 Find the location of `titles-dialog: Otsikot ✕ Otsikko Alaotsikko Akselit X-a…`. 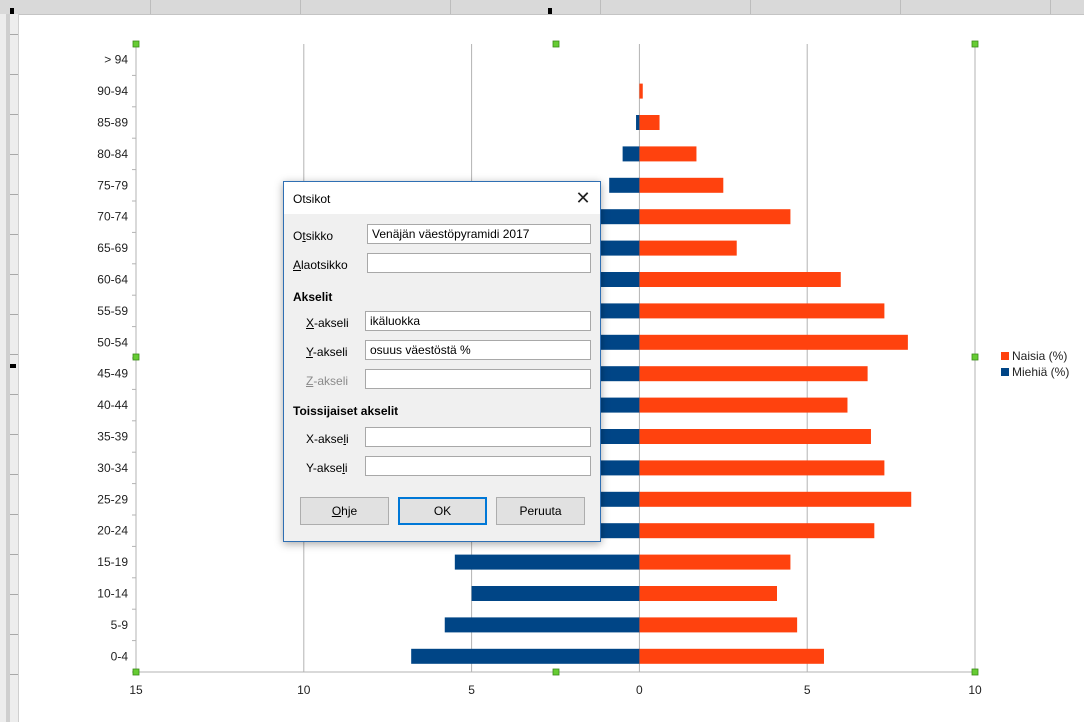

titles-dialog: Otsikot ✕ Otsikko Alaotsikko Akselit X-a… is located at coordinates (442, 361).